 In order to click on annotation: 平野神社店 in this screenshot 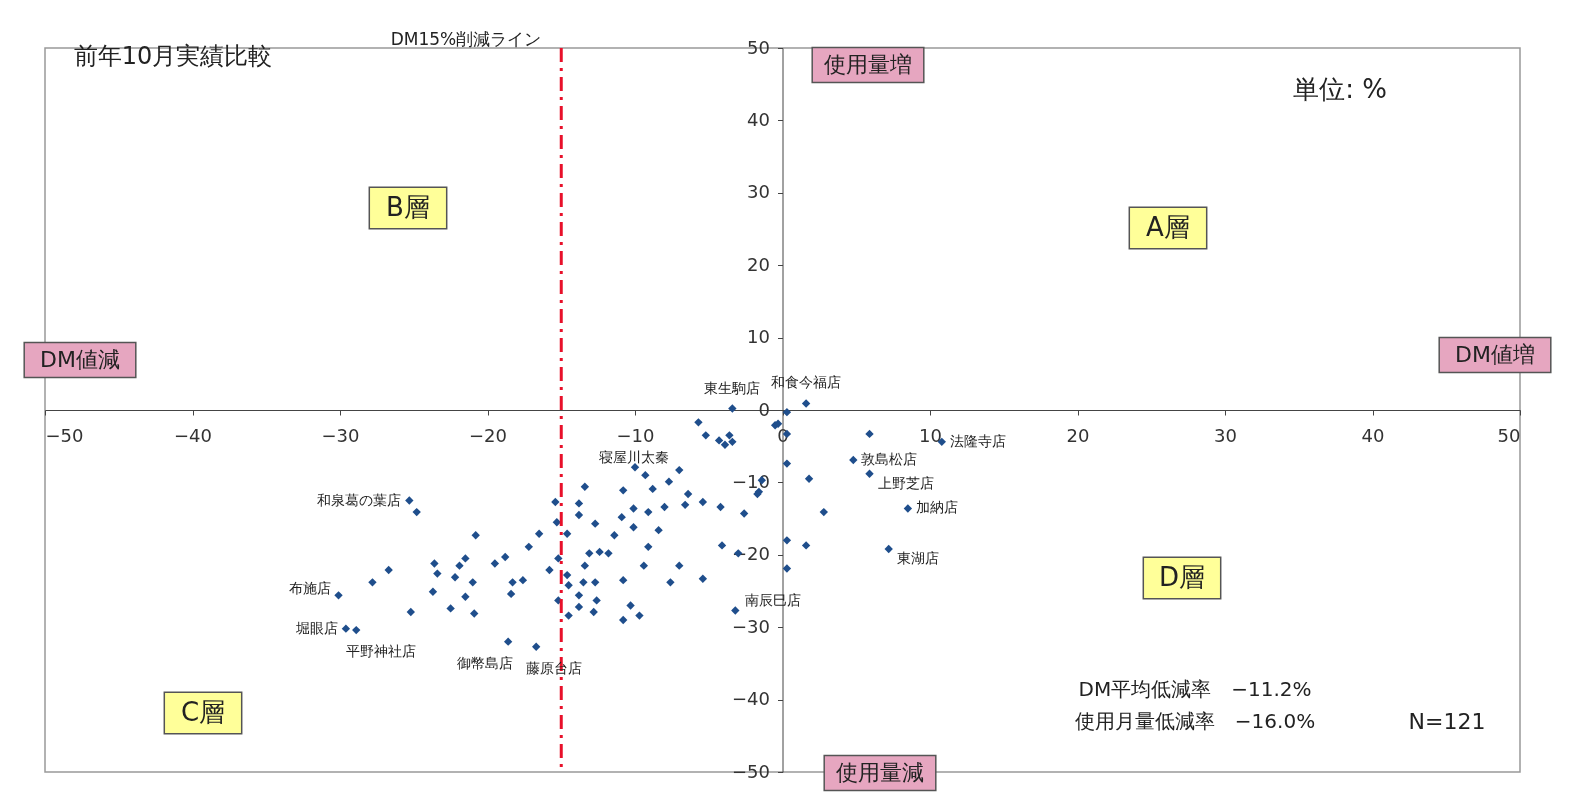, I will do `click(381, 651)`.